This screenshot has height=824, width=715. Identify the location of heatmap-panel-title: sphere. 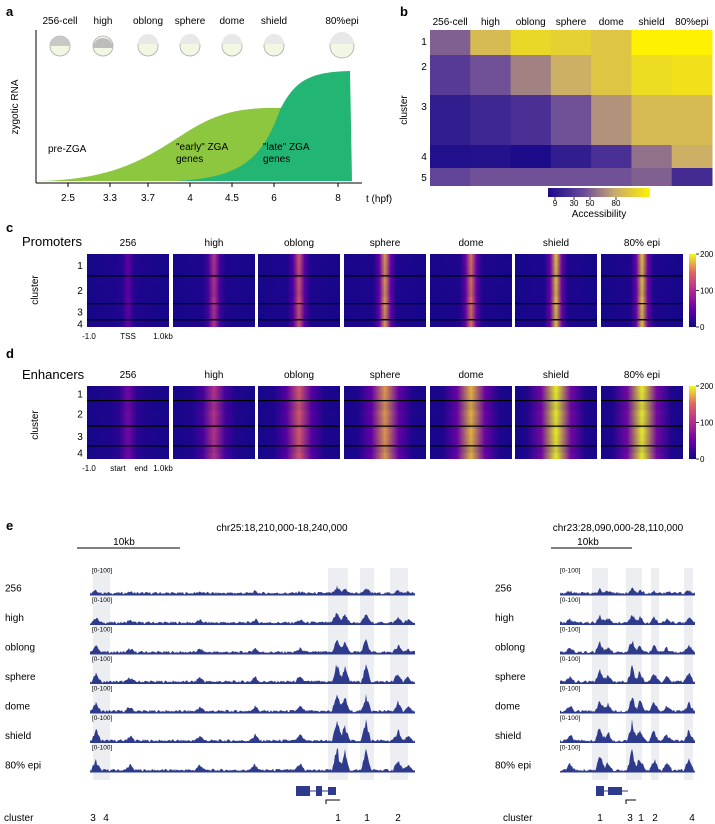
(385, 375).